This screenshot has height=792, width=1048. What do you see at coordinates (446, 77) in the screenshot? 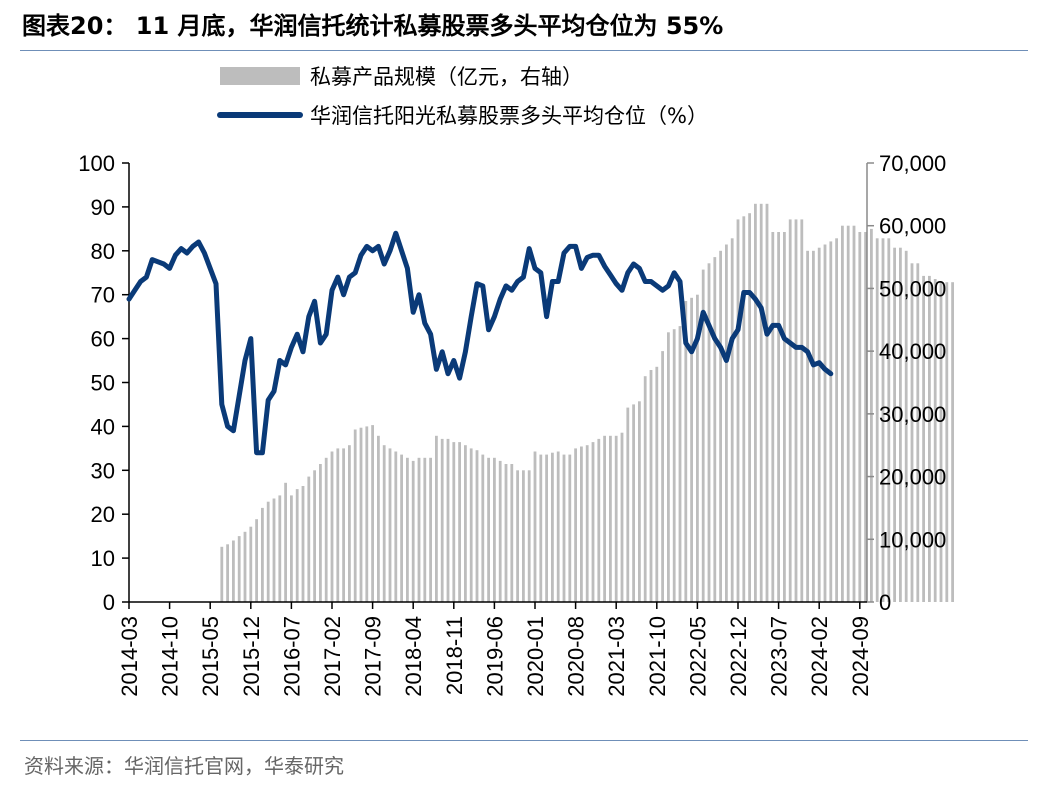
I see `legend-label-bar: 私募产品规模（亿元，右轴）` at bounding box center [446, 77].